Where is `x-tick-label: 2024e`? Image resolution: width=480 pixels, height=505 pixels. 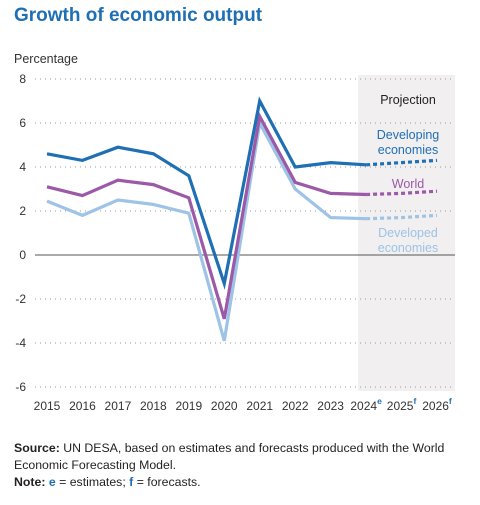 x-tick-label: 2024e is located at coordinates (366, 404).